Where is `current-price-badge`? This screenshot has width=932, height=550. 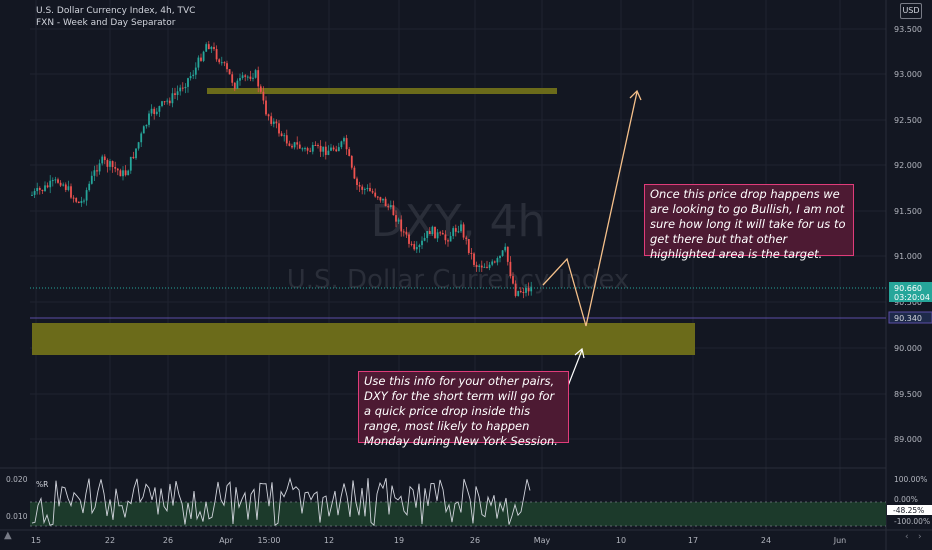
current-price-badge is located at coordinates (910, 292).